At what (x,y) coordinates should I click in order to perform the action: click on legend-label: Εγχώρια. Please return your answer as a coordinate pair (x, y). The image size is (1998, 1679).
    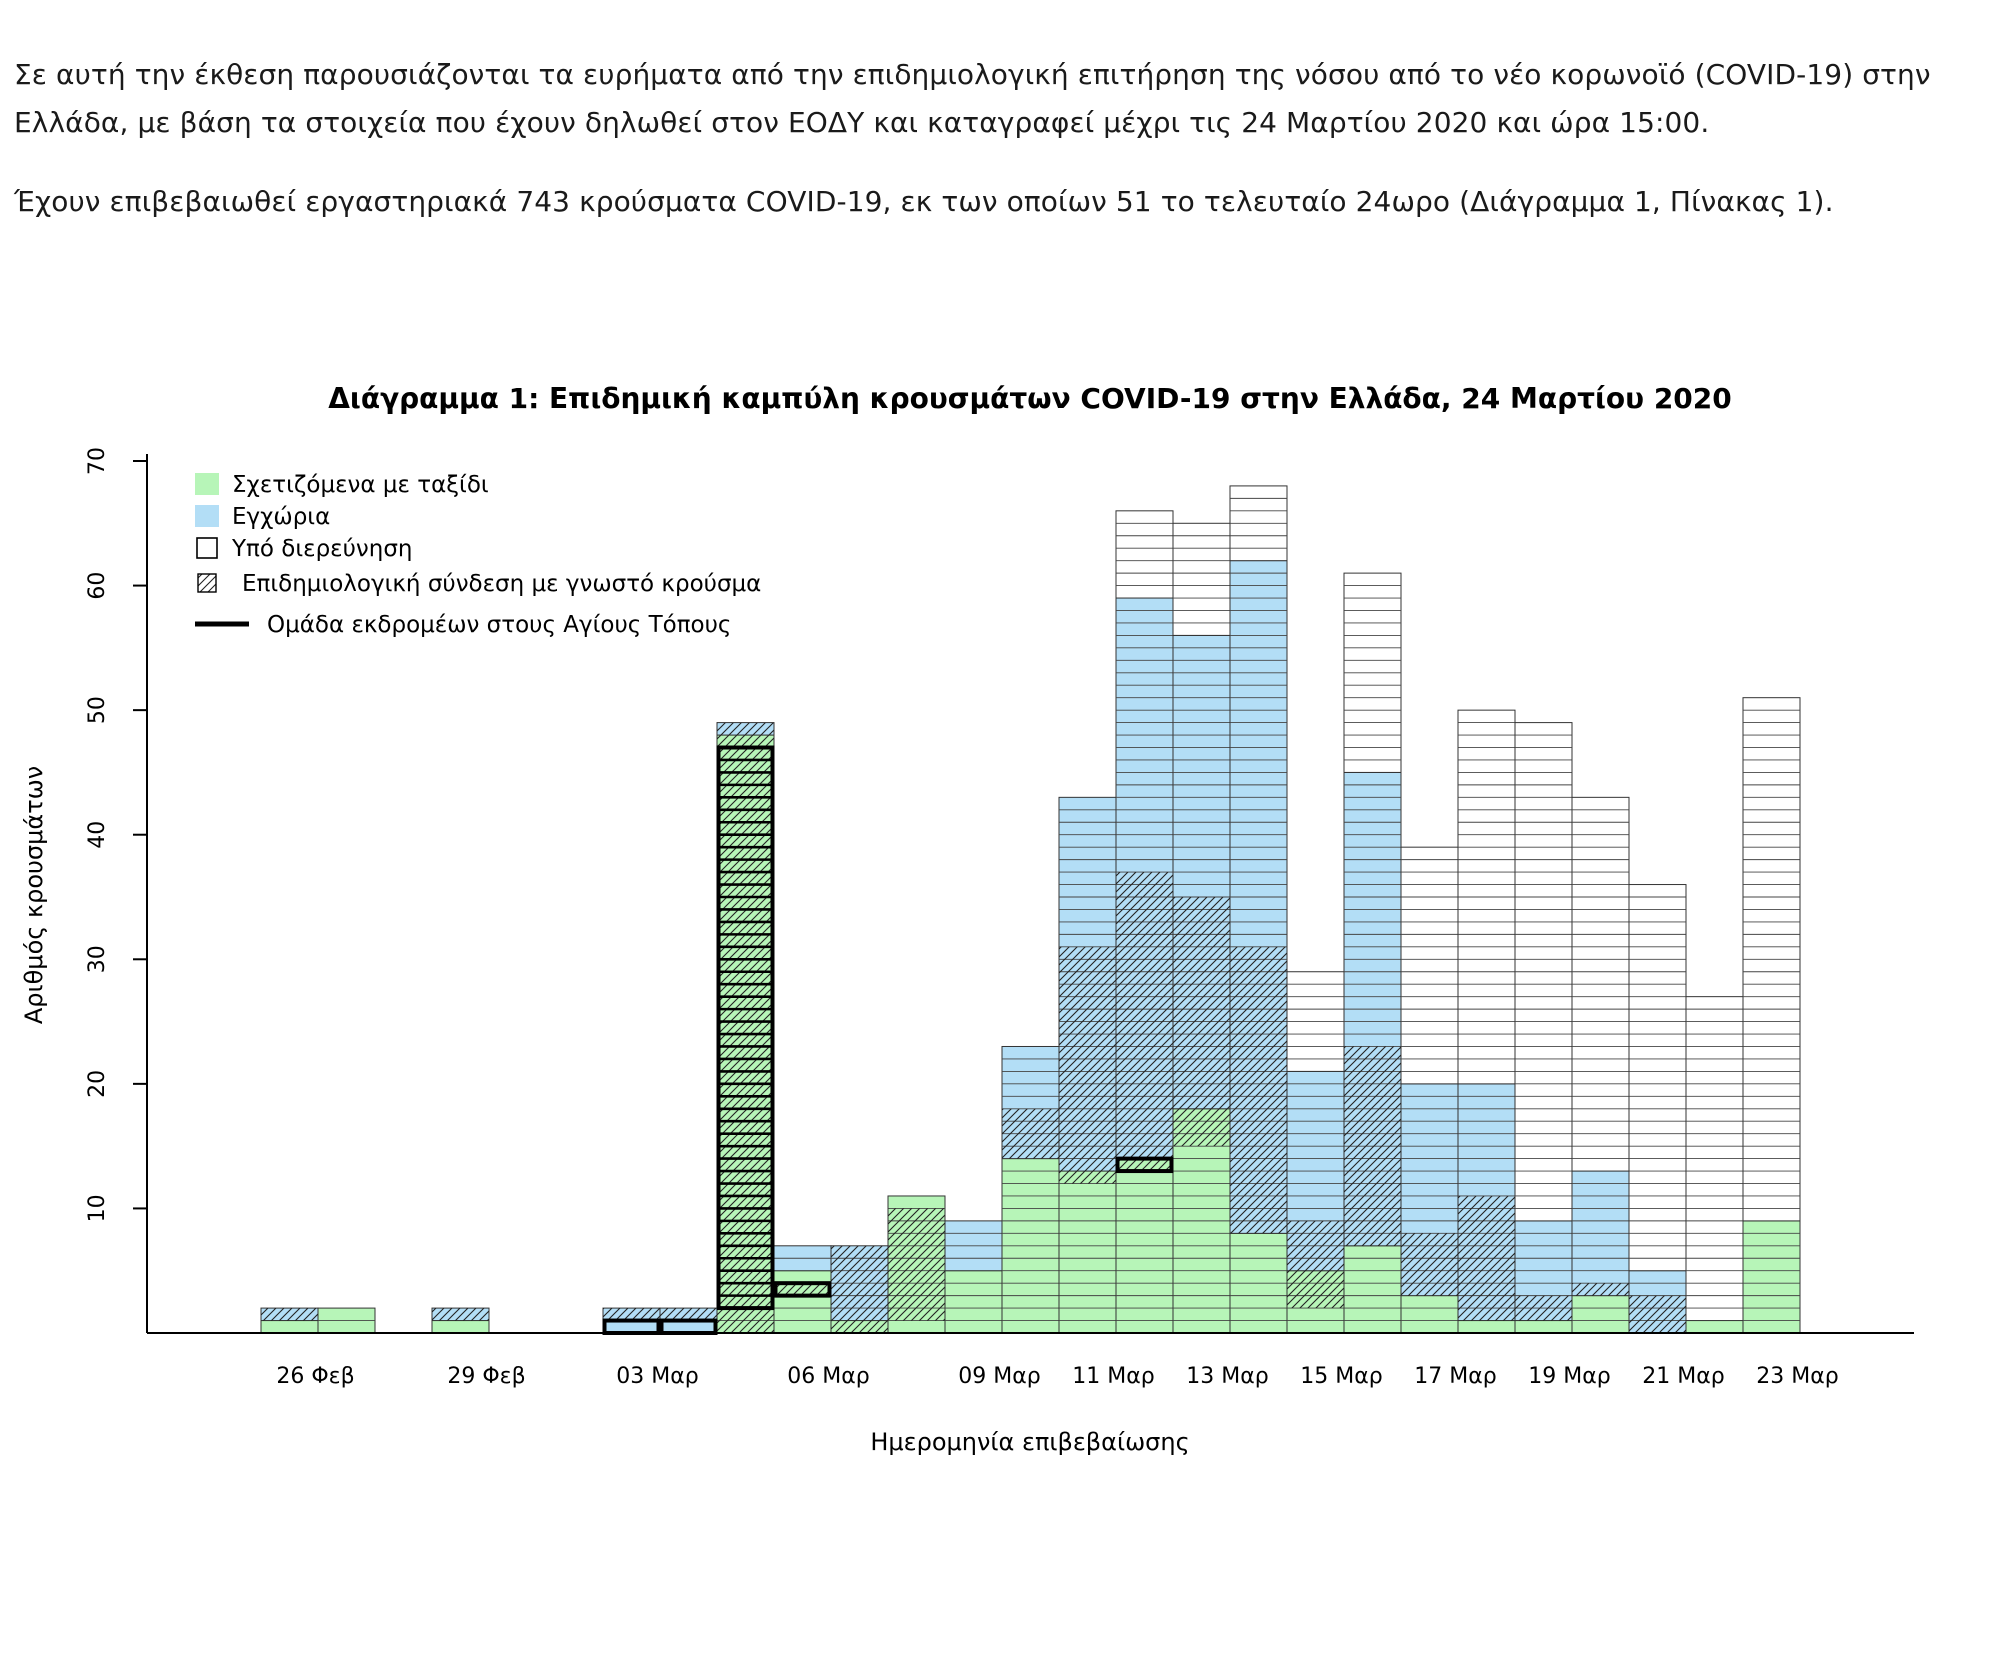
    Looking at the image, I should click on (281, 517).